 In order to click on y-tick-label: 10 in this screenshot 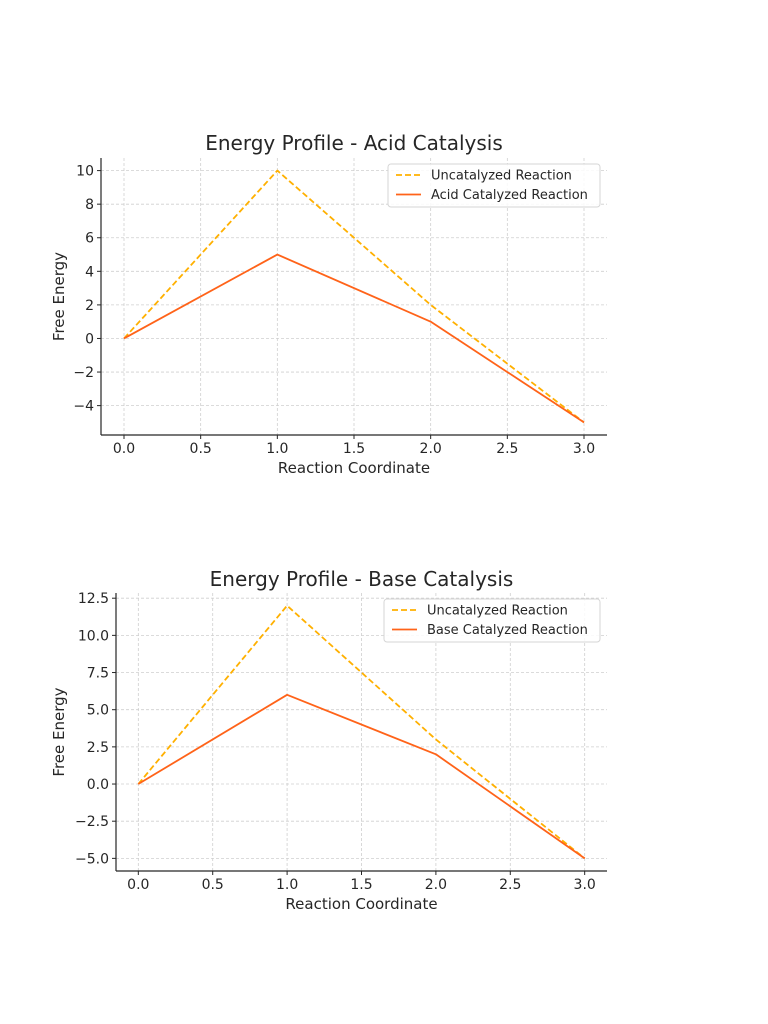, I will do `click(85, 172)`.